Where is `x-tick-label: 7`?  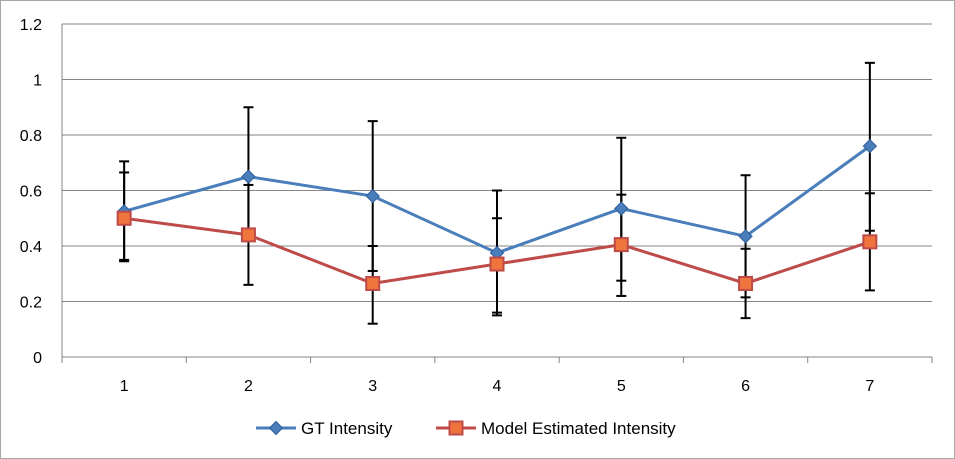
x-tick-label: 7 is located at coordinates (869, 386).